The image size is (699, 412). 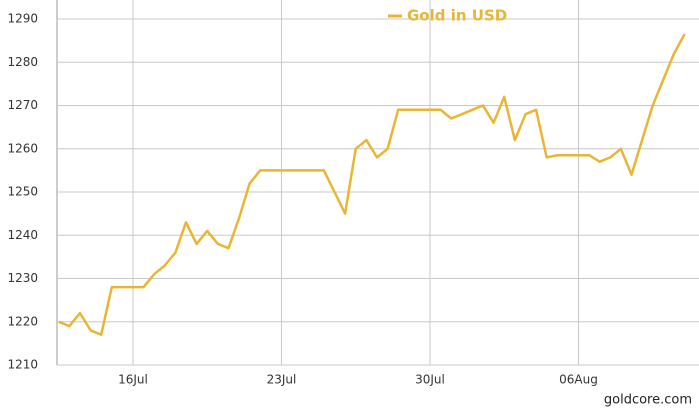 I want to click on y-tick-label: 1280, so click(x=22, y=62).